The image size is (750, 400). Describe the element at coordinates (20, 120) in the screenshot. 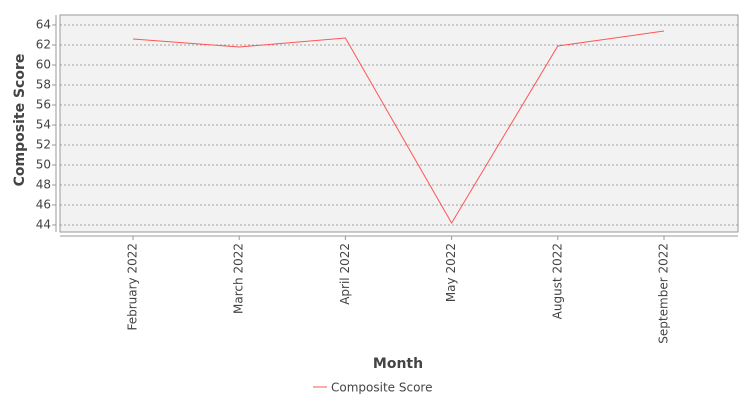

I see `y-axis-title: Composite Score` at that location.